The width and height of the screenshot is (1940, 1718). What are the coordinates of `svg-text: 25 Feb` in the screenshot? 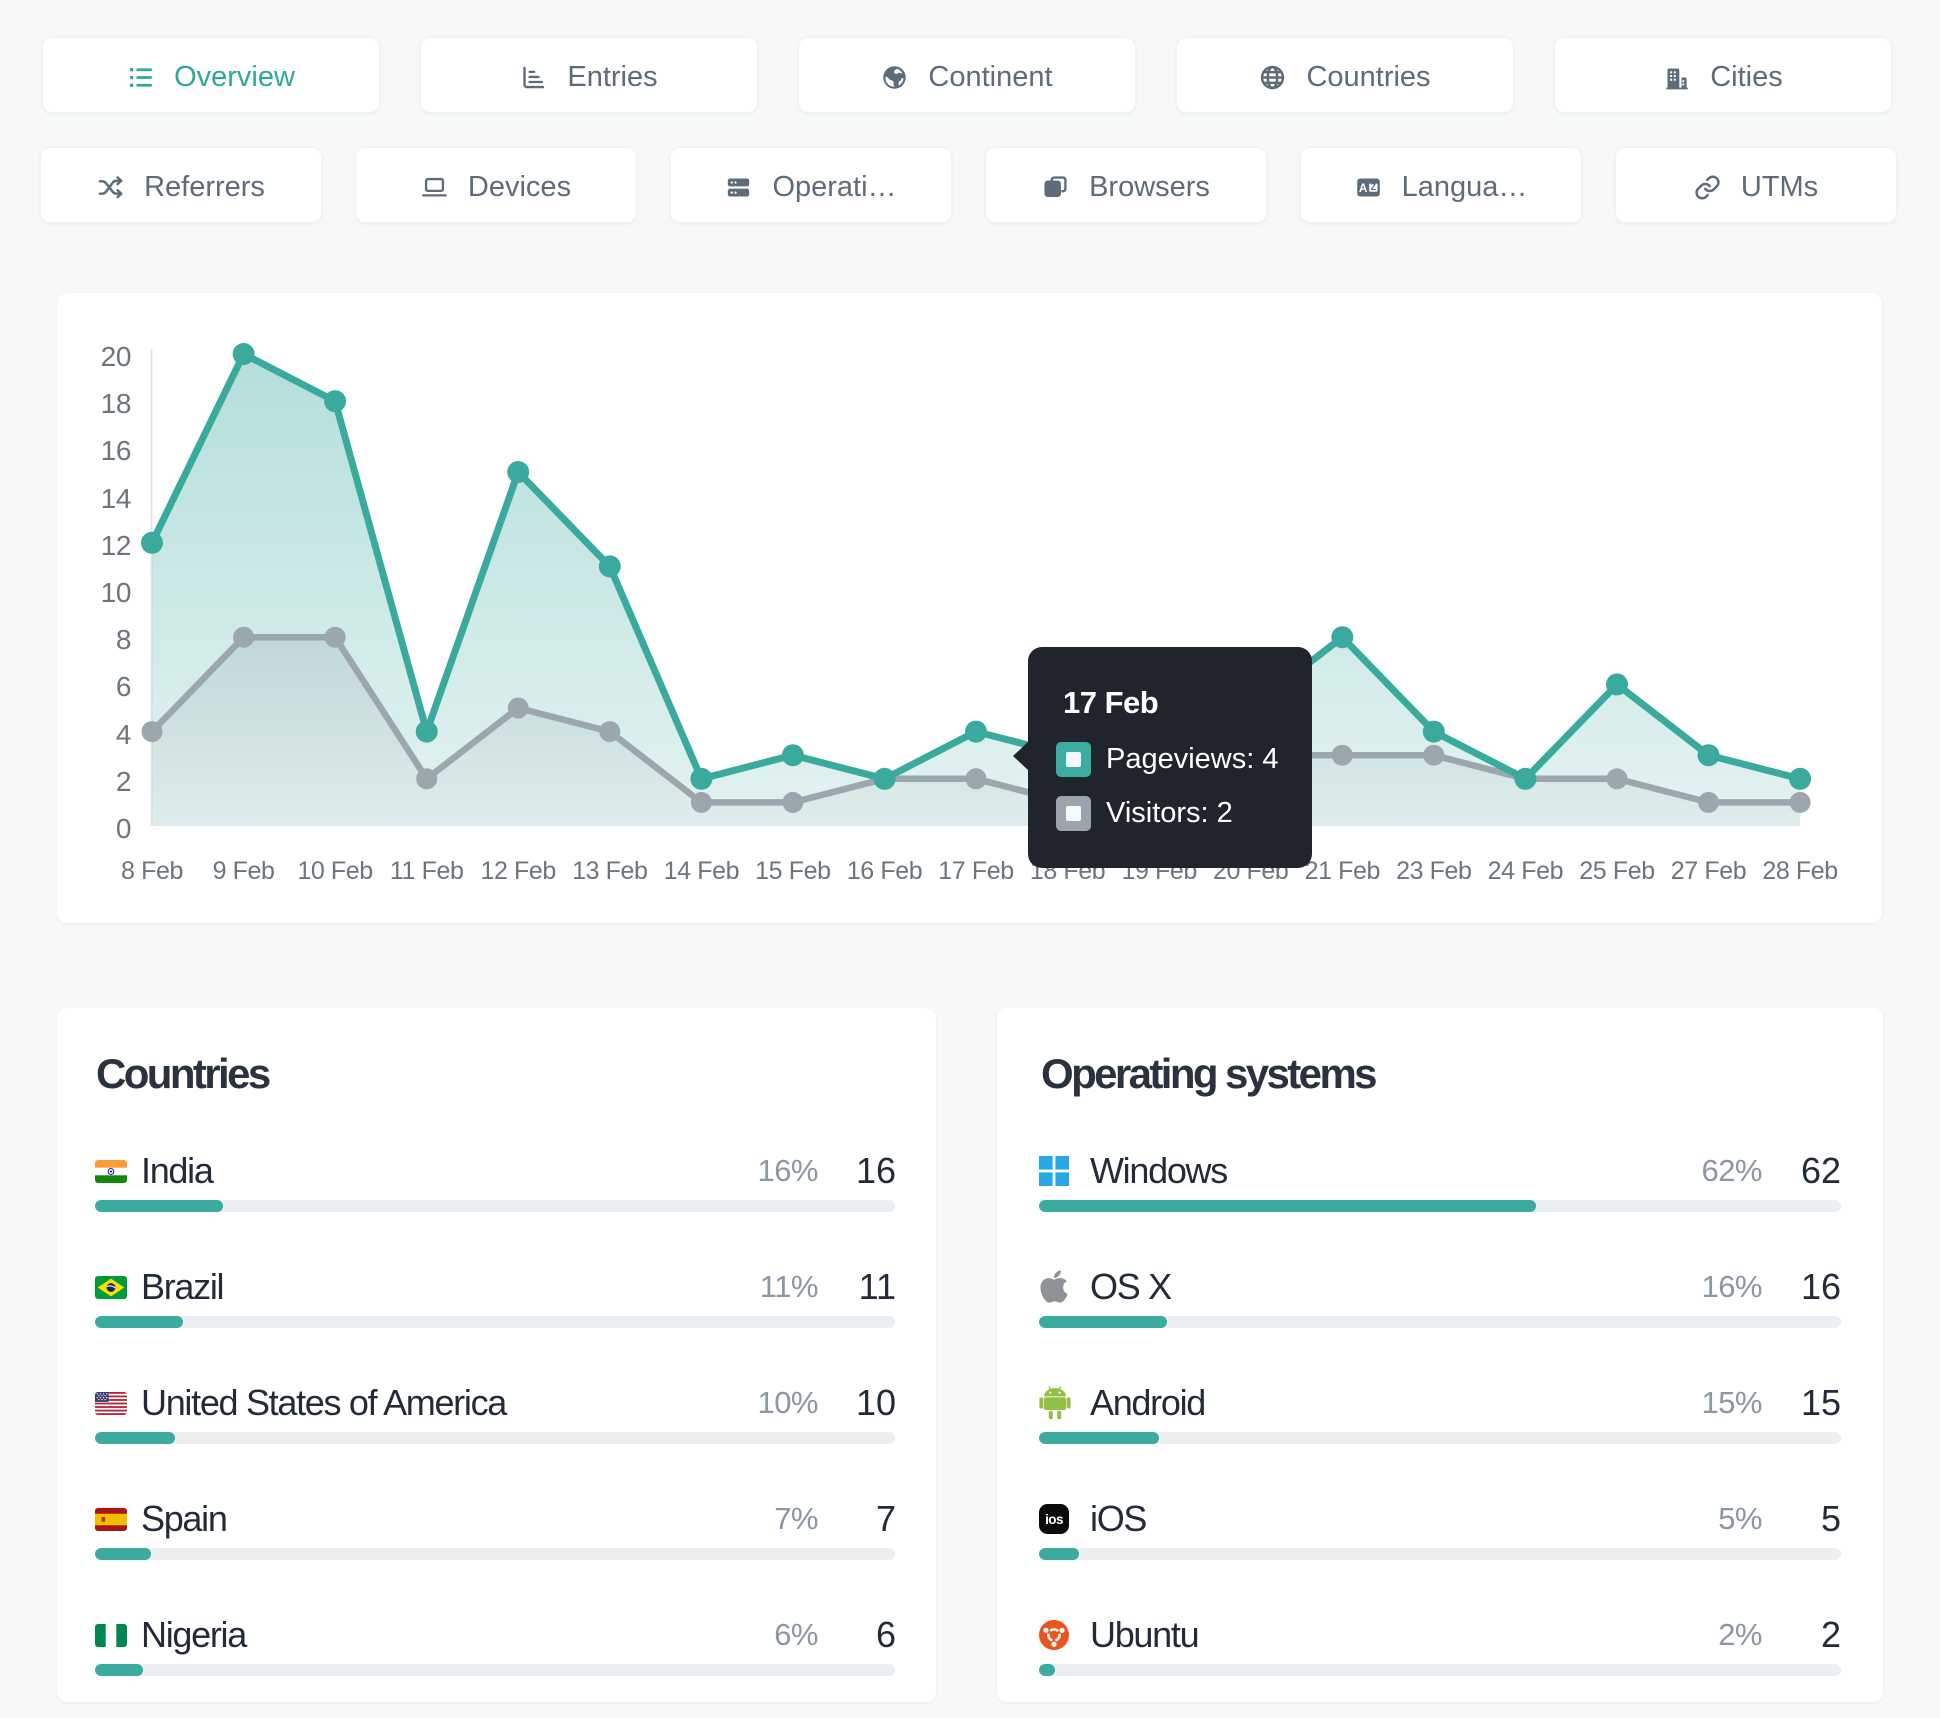 It's located at (1616, 871).